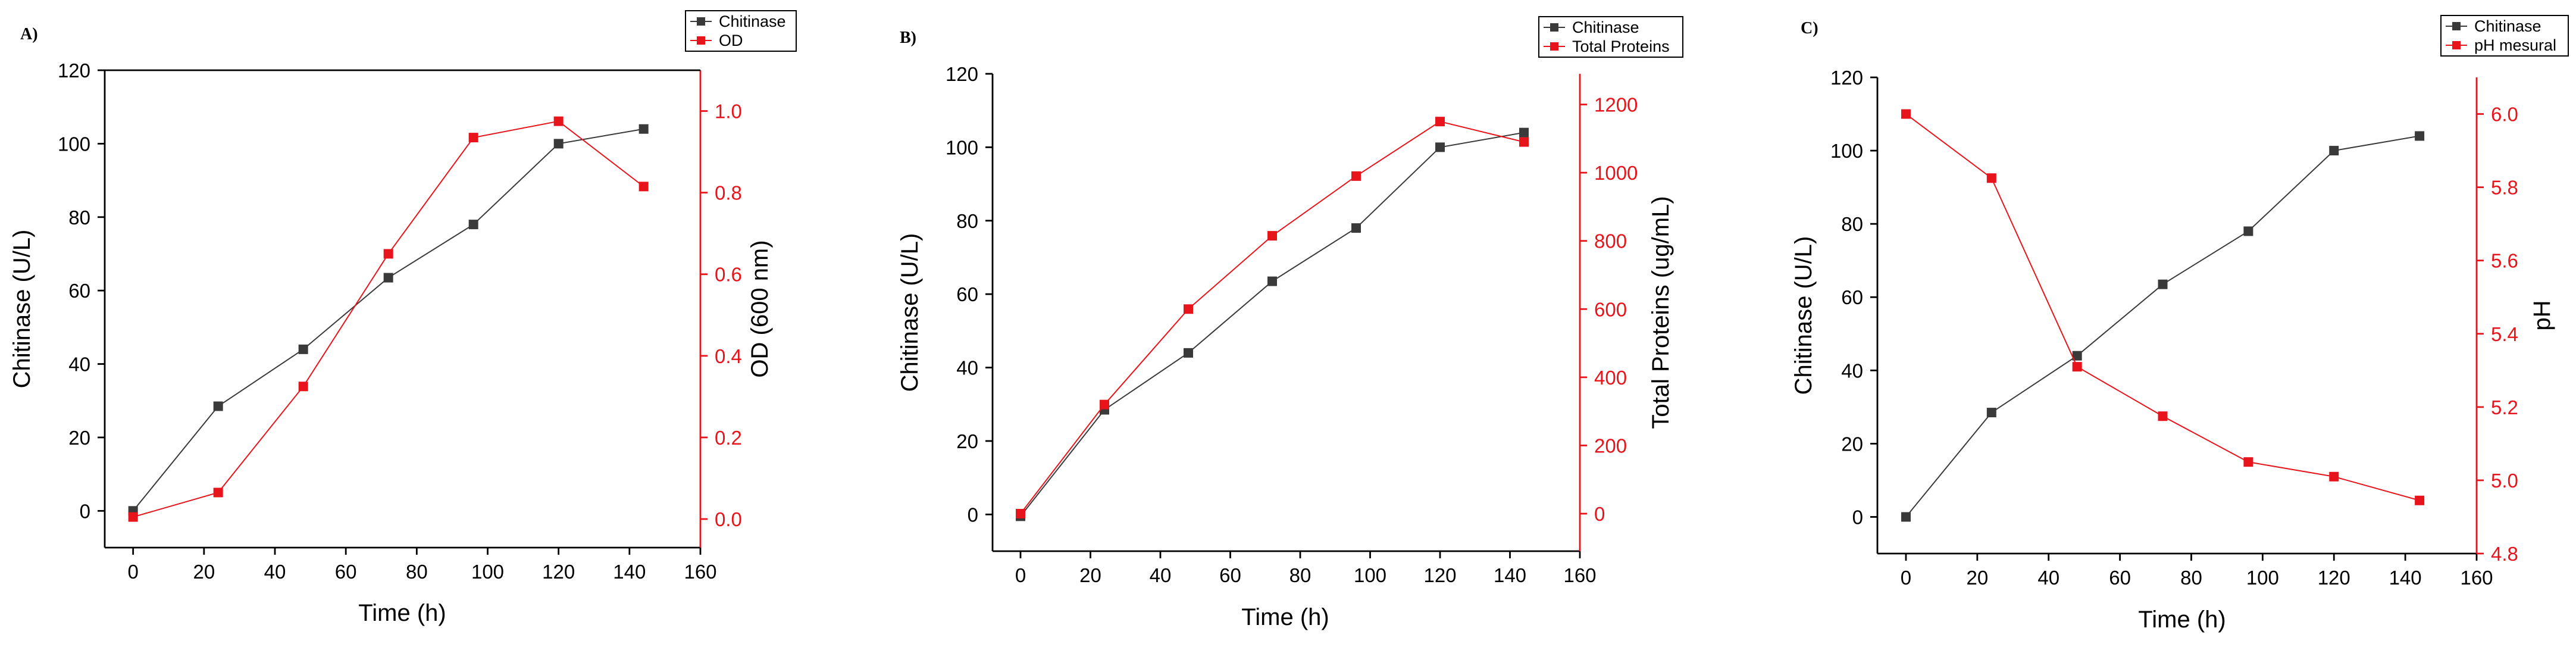 This screenshot has width=2576, height=647. What do you see at coordinates (2515, 45) in the screenshot?
I see `legend-label: pH mesural` at bounding box center [2515, 45].